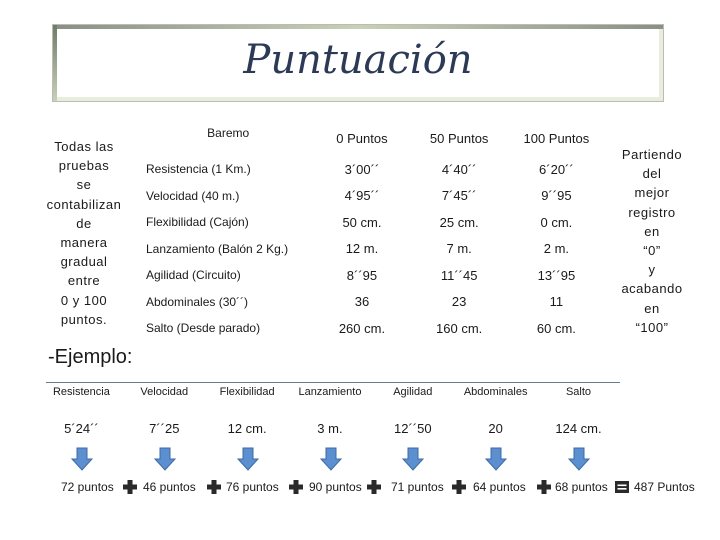 This screenshot has width=720, height=540. I want to click on ejemplo-value: 20, so click(495, 428).